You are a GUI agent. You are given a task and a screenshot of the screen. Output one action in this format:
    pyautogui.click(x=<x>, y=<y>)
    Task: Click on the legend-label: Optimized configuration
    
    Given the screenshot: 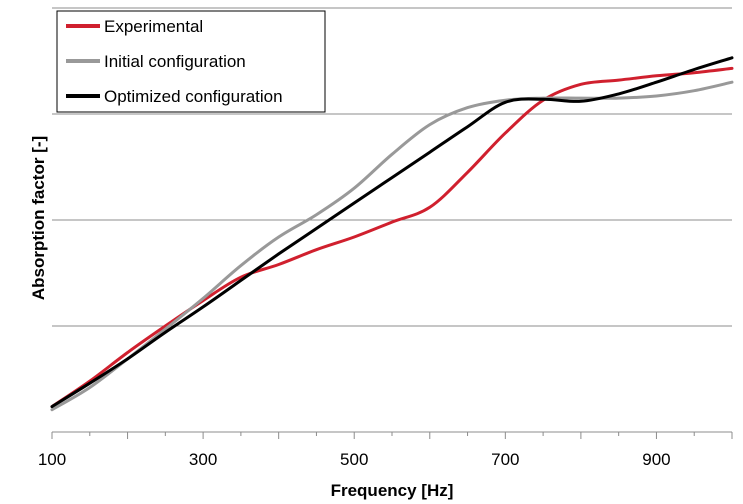 What is the action you would take?
    pyautogui.click(x=193, y=96)
    